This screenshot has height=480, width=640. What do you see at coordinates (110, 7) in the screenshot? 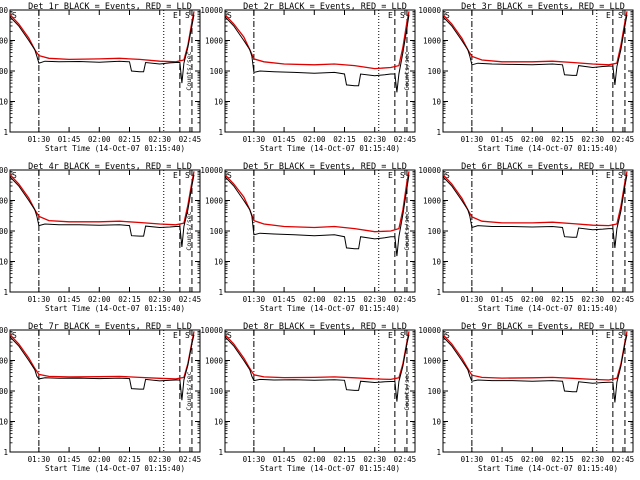
I see `panel-title: Det 1r BLACK = Events, RED = LLD` at bounding box center [110, 7].